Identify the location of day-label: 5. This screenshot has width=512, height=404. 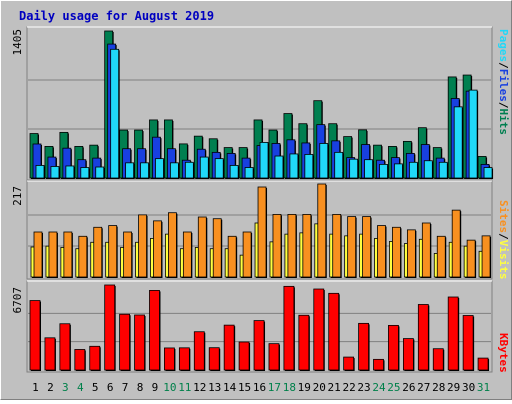
(95, 387).